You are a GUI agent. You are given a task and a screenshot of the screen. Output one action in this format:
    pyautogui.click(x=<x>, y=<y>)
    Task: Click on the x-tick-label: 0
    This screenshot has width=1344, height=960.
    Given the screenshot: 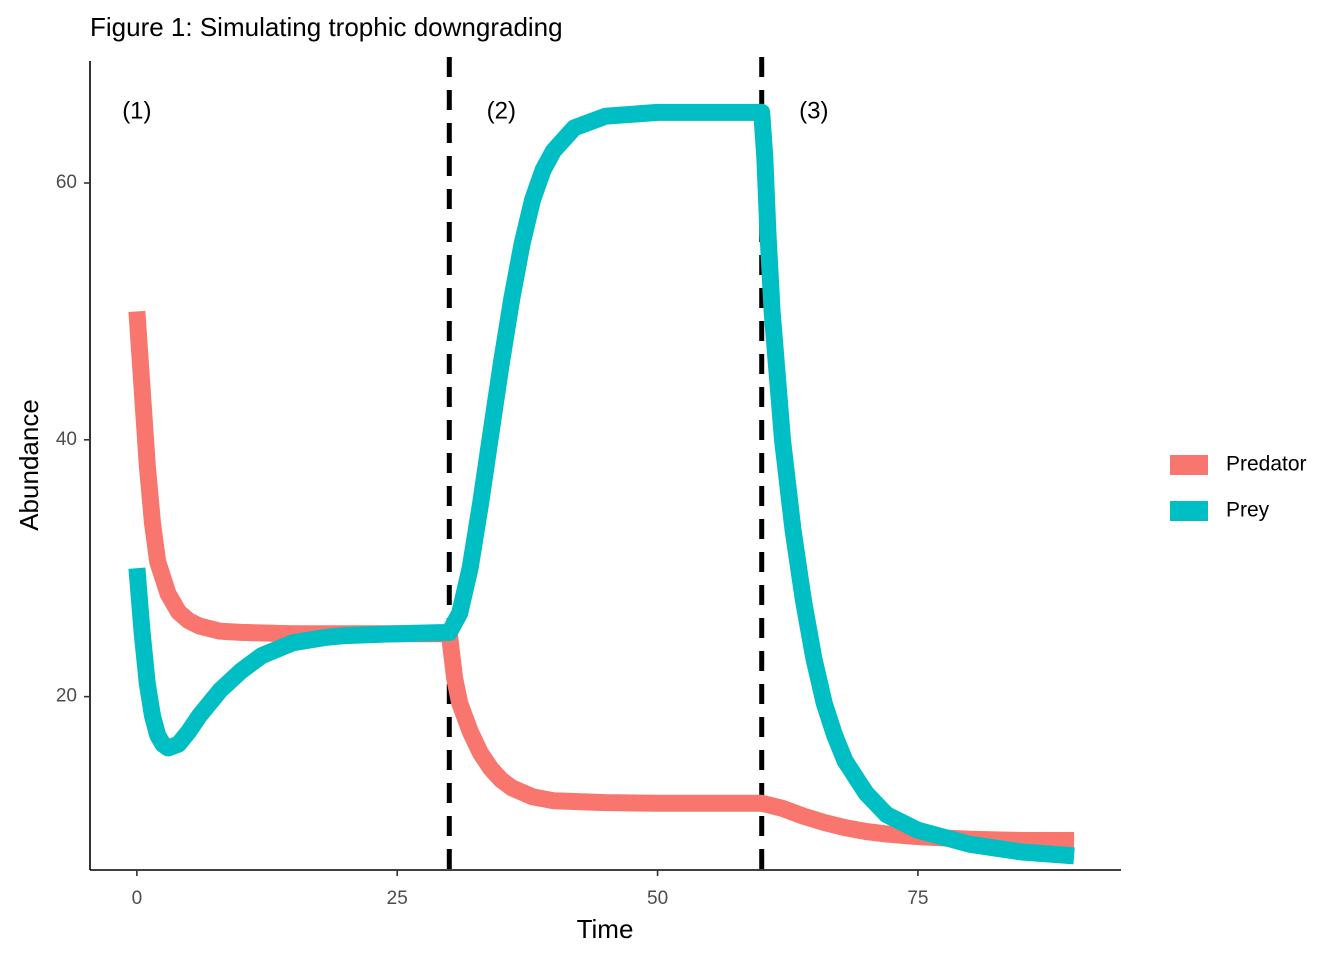 What is the action you would take?
    pyautogui.click(x=137, y=898)
    